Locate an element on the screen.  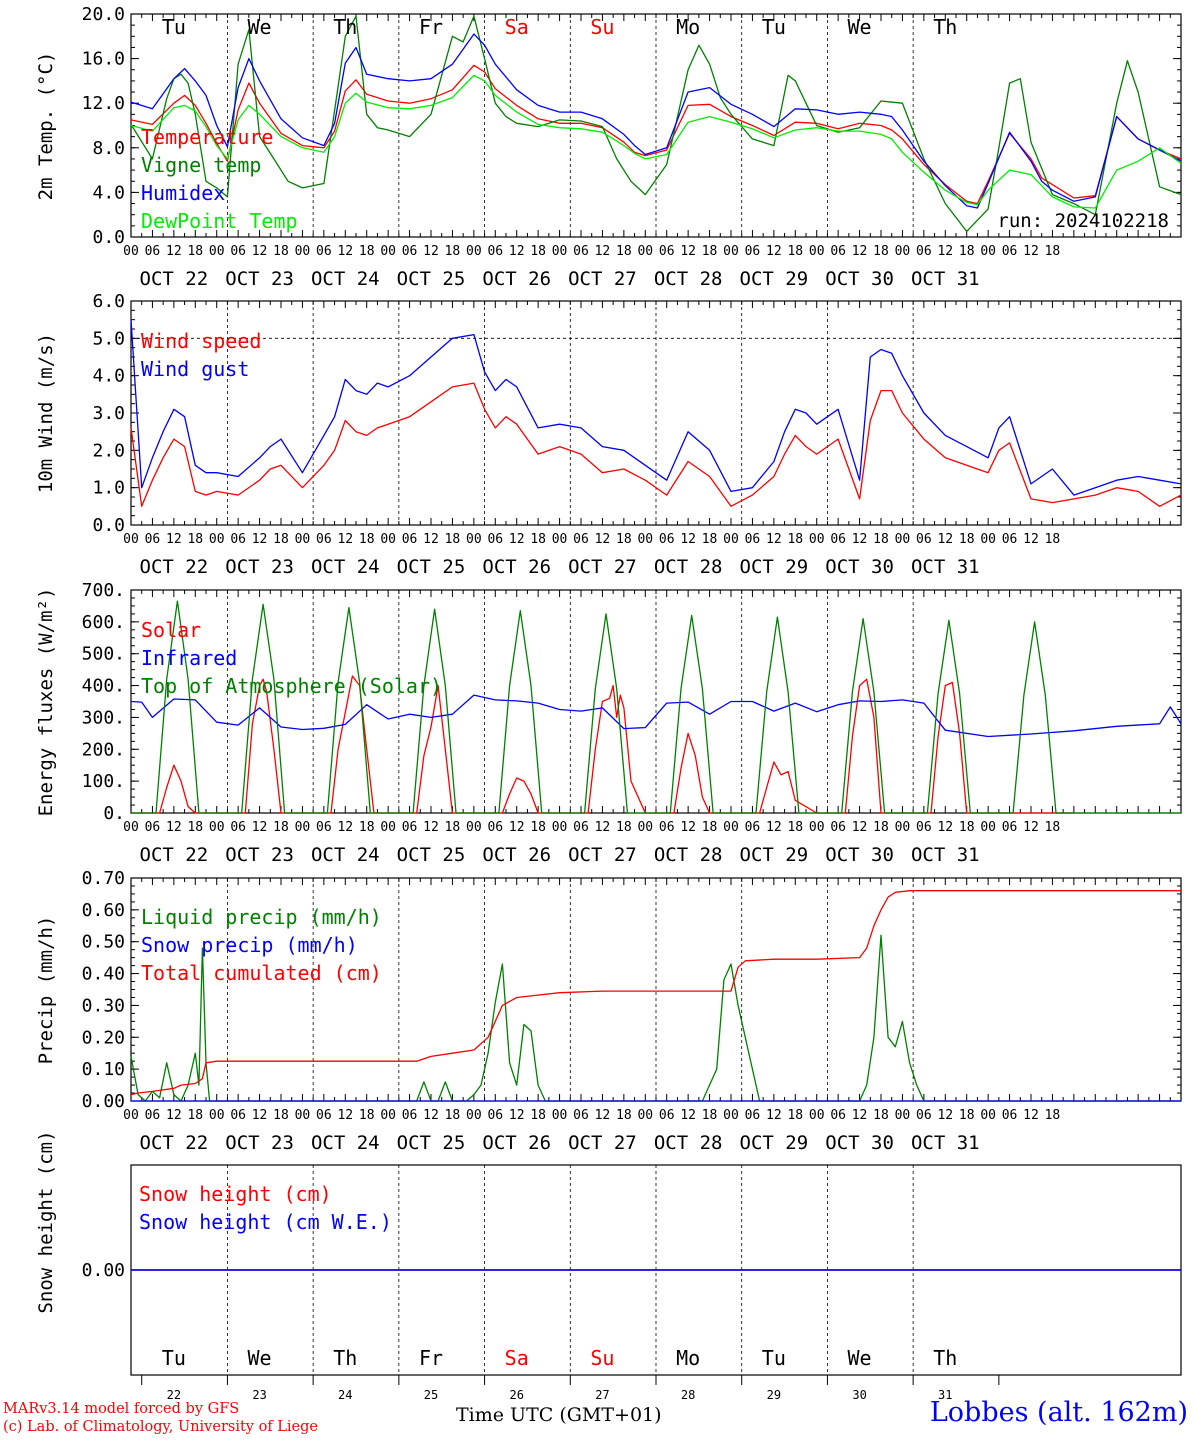
y-tick-label: 0.50 is located at coordinates (103, 942).